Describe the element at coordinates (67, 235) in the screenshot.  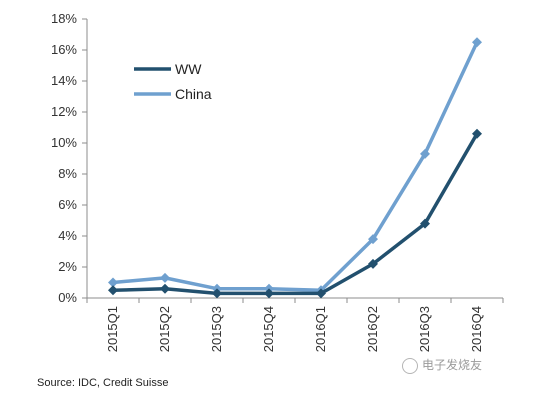
I see `y-tick-label: 4%` at that location.